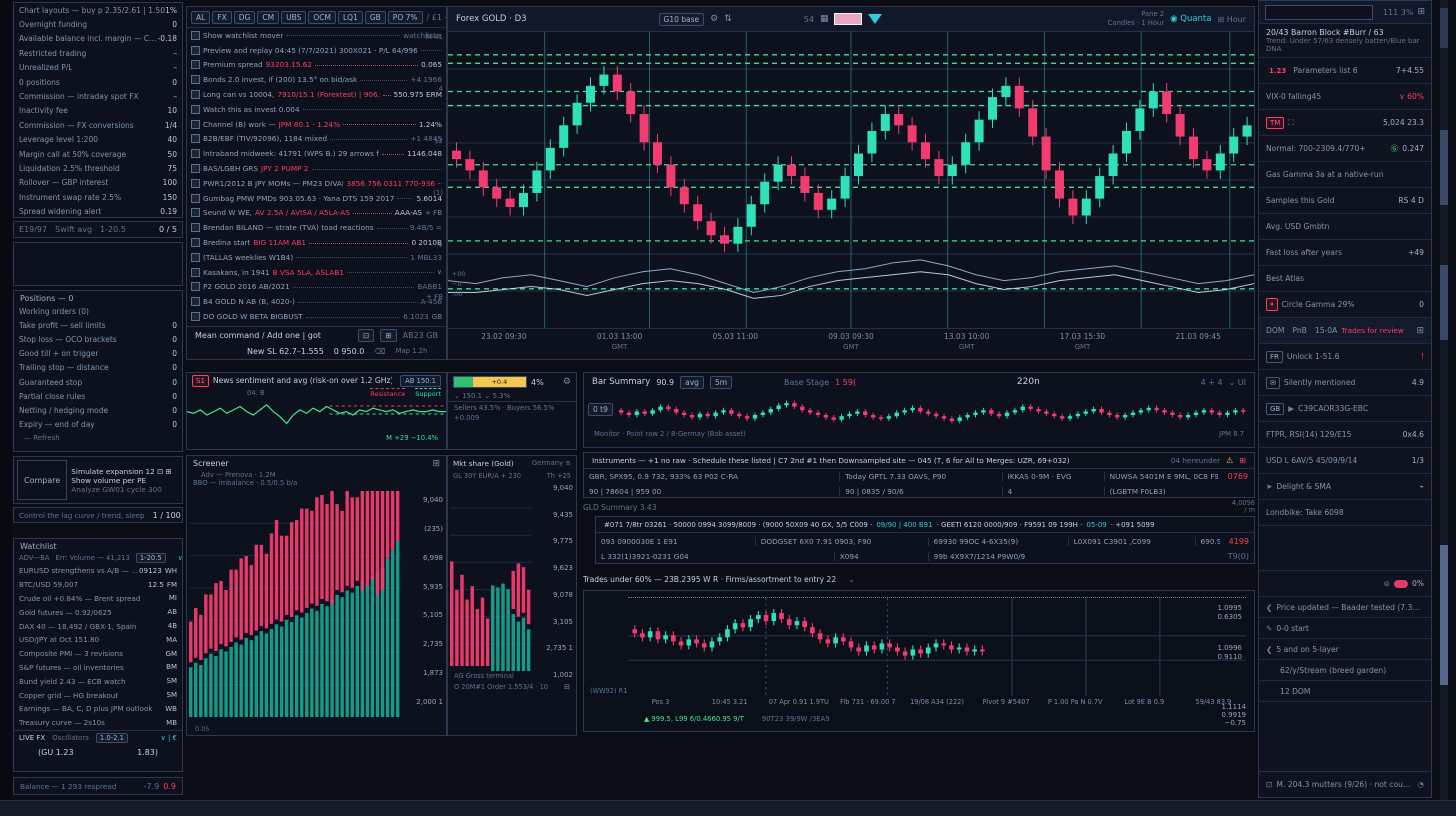 Image resolution: width=1456 pixels, height=816 pixels. I want to click on account-row: 0 positions 0, so click(98, 82).